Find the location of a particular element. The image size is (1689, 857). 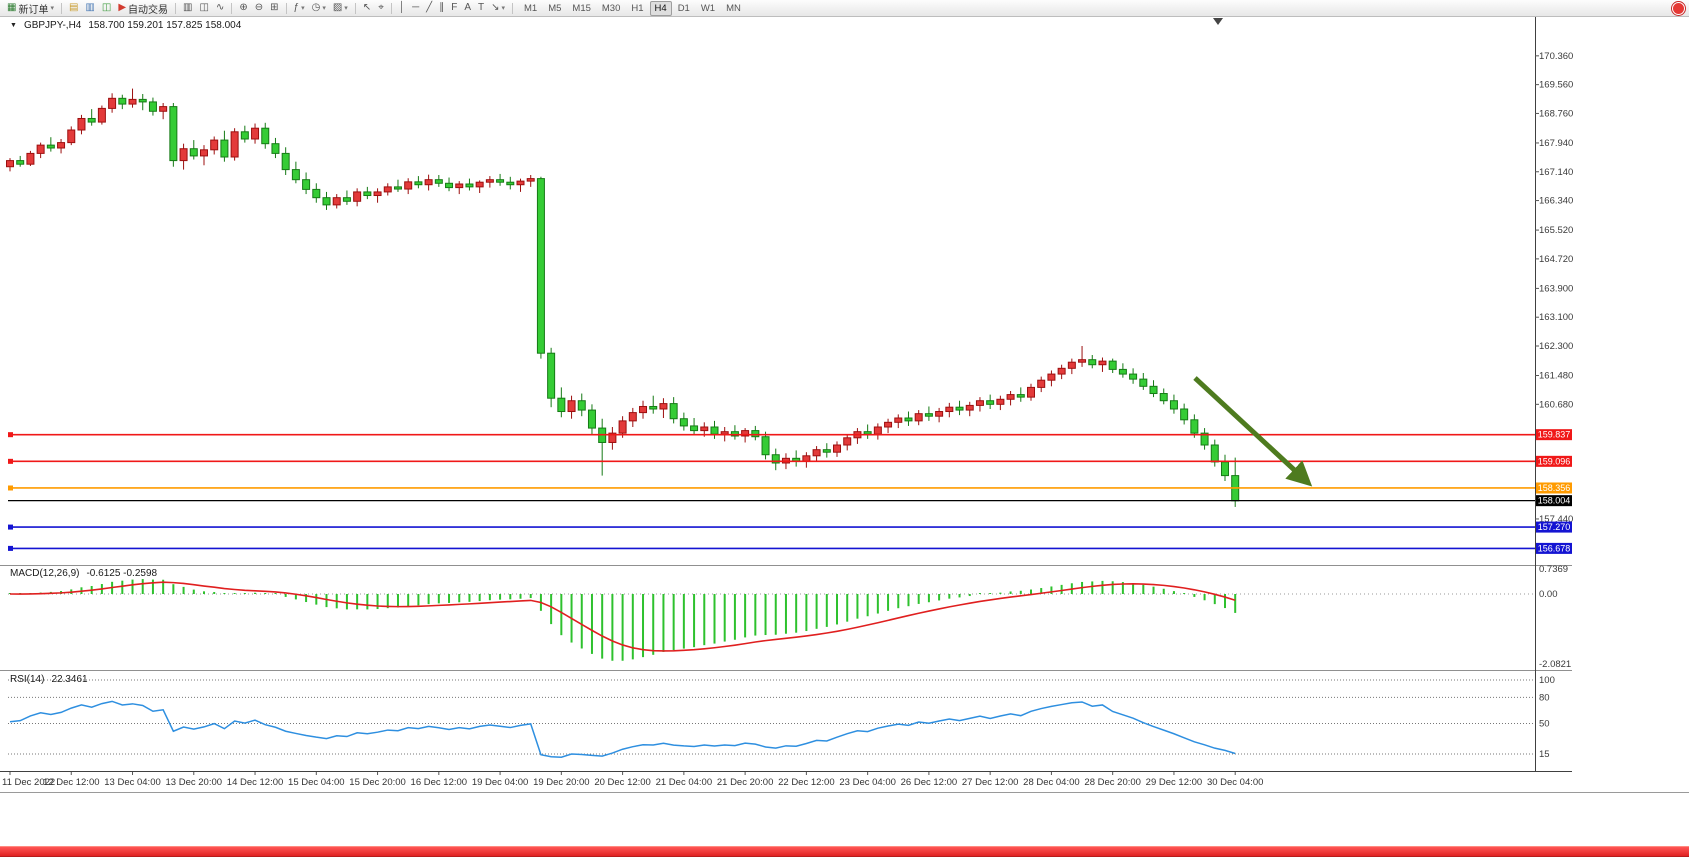

market-watch-button: ▤ is located at coordinates (73, 8).